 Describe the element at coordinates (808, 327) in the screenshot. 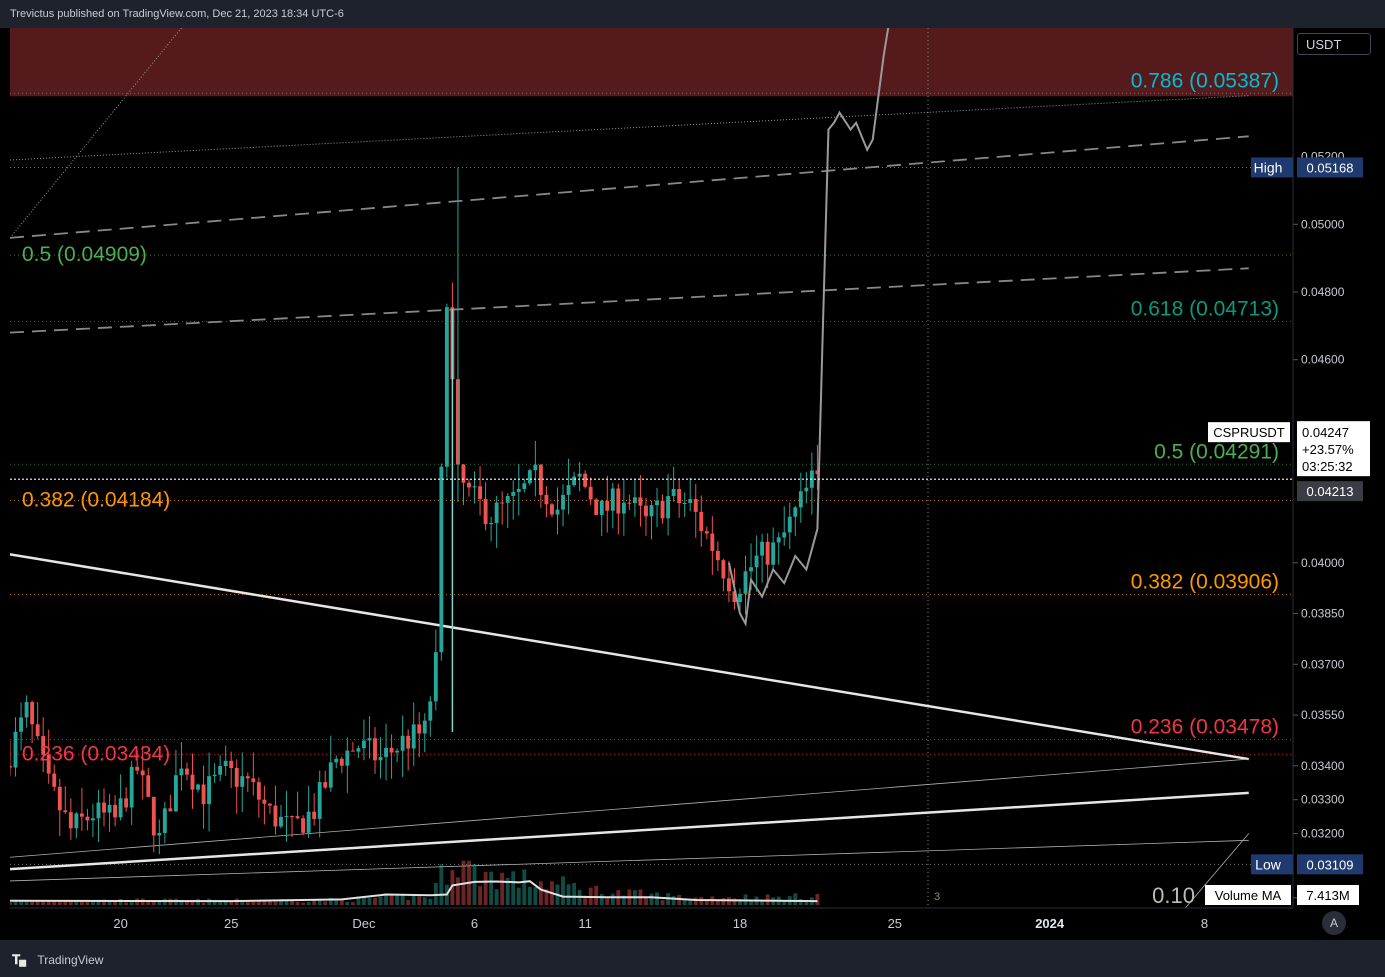

I see `projection-path` at that location.